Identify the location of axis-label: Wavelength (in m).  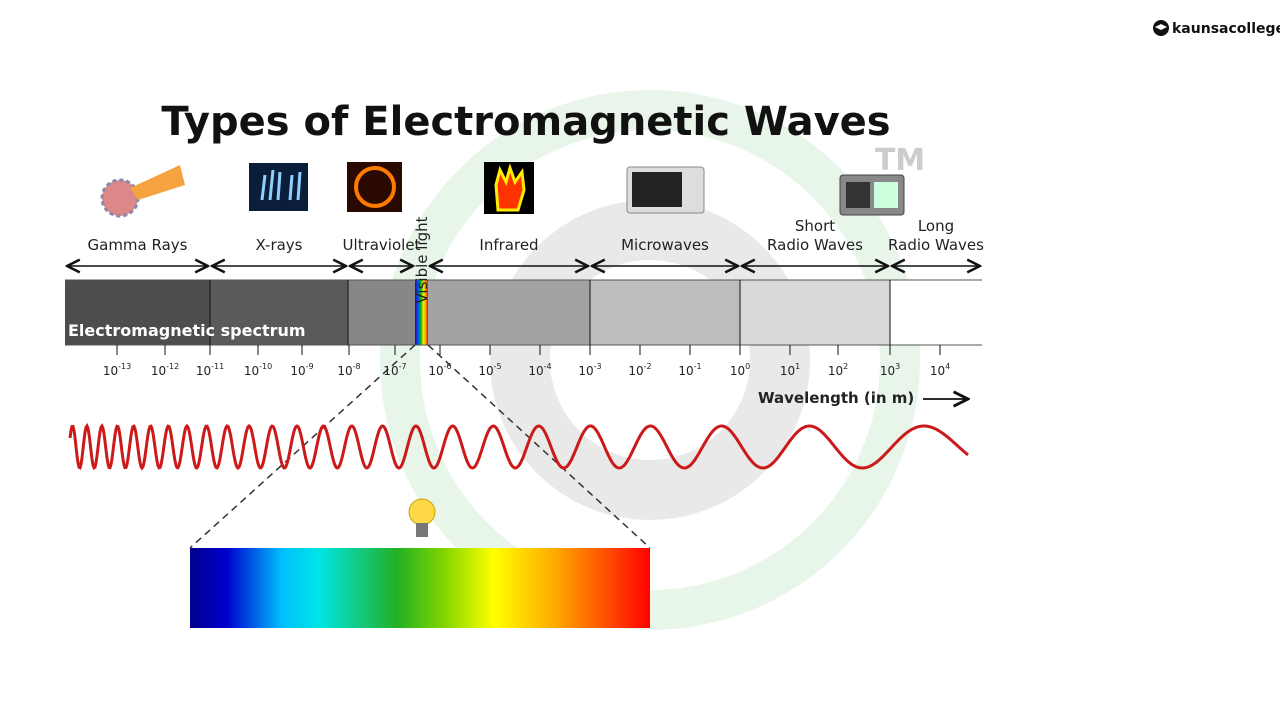
(836, 398).